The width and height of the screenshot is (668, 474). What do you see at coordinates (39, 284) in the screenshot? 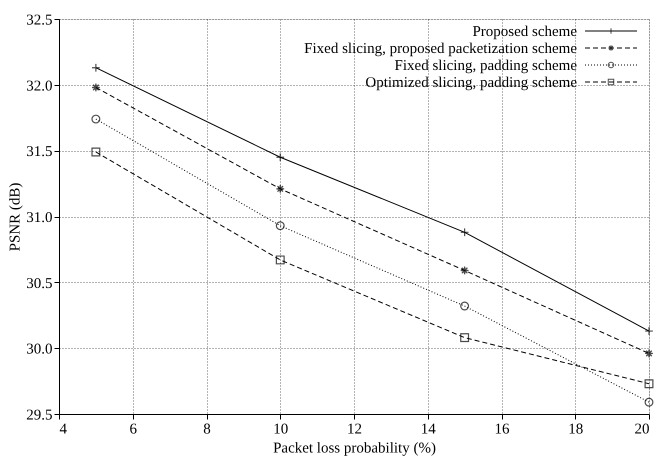
I see `y-tick-label: 30.5` at bounding box center [39, 284].